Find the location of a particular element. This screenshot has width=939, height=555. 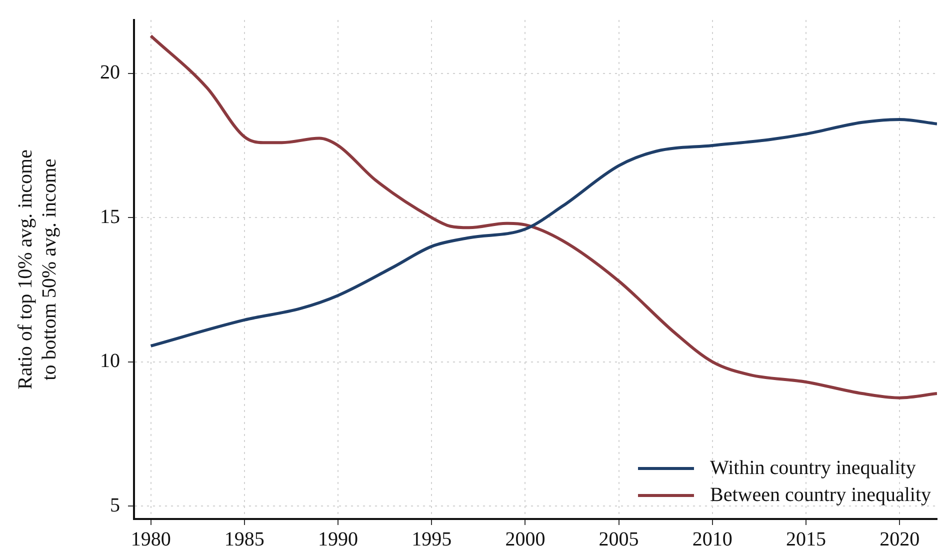

x-tick-label: 1985 is located at coordinates (244, 539).